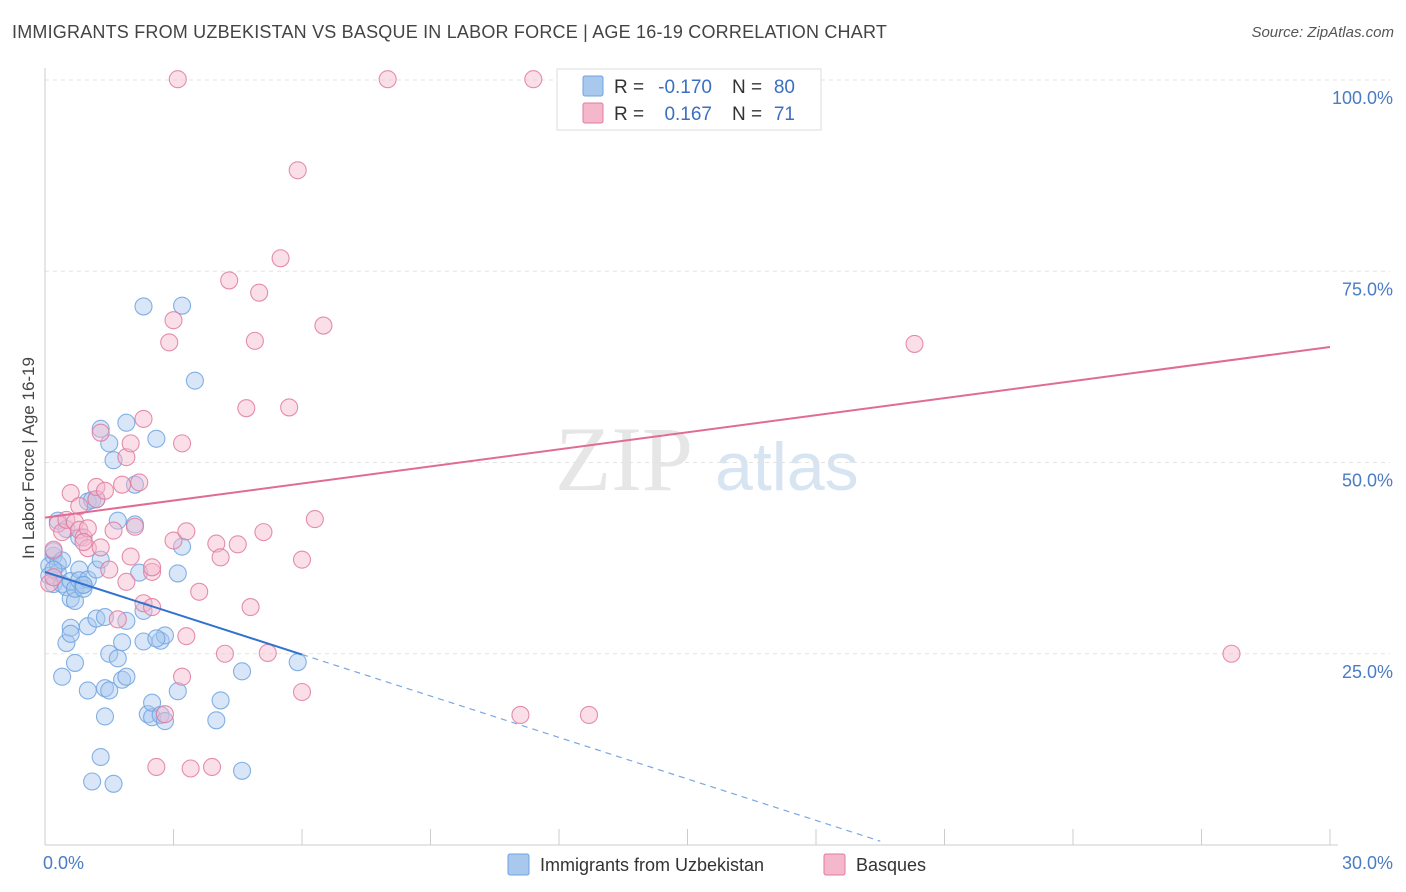 The image size is (1406, 892). I want to click on y-tick-label-0: 100.0%, so click(1362, 98).